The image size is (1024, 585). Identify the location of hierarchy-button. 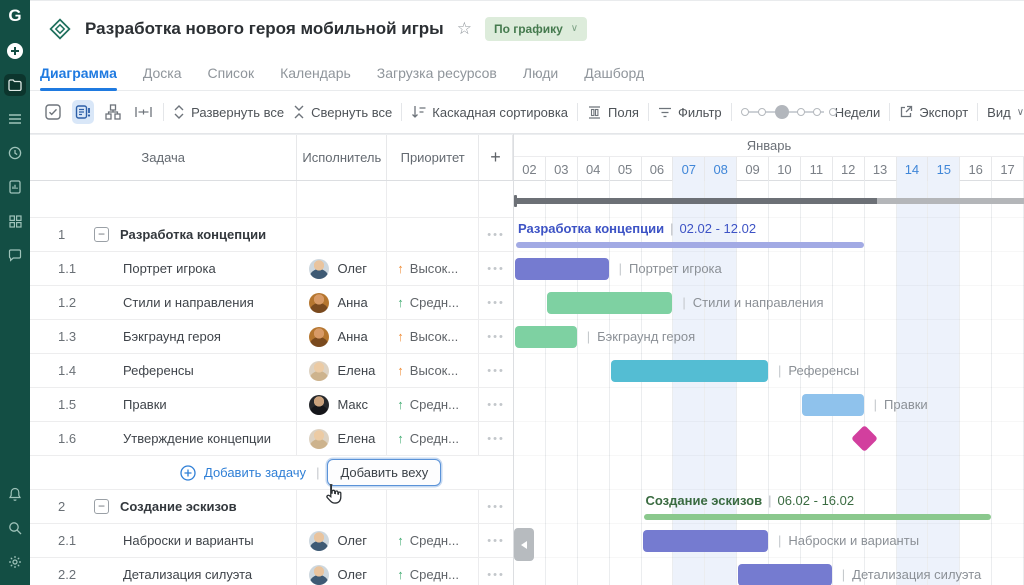
(113, 112).